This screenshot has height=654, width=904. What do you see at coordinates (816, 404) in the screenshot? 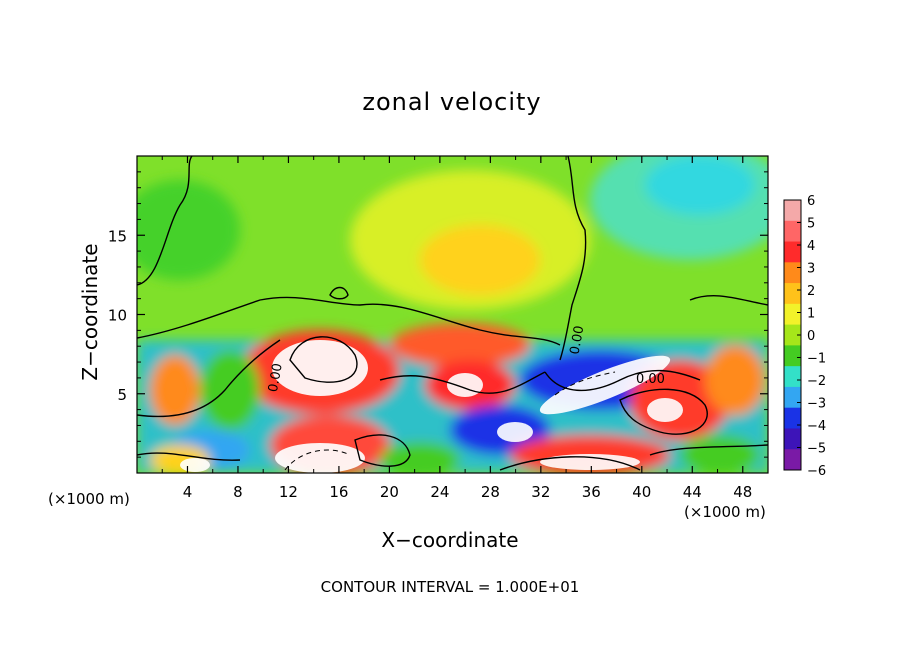
I see `colorbar-label: −3` at bounding box center [816, 404].